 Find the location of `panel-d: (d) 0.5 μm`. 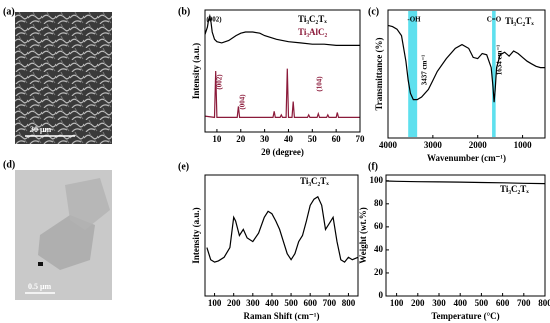

panel-d: (d) 0.5 μm is located at coordinates (57, 229).